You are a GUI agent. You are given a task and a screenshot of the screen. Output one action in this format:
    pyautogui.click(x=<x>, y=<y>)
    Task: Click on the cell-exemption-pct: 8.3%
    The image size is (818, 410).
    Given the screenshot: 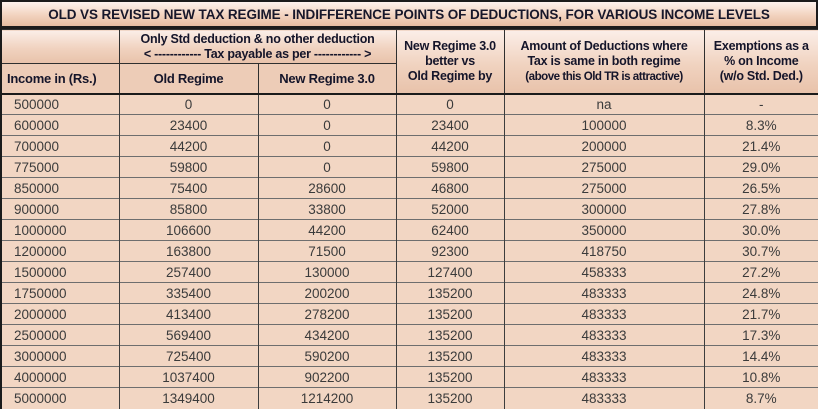 What is the action you would take?
    pyautogui.click(x=760, y=125)
    